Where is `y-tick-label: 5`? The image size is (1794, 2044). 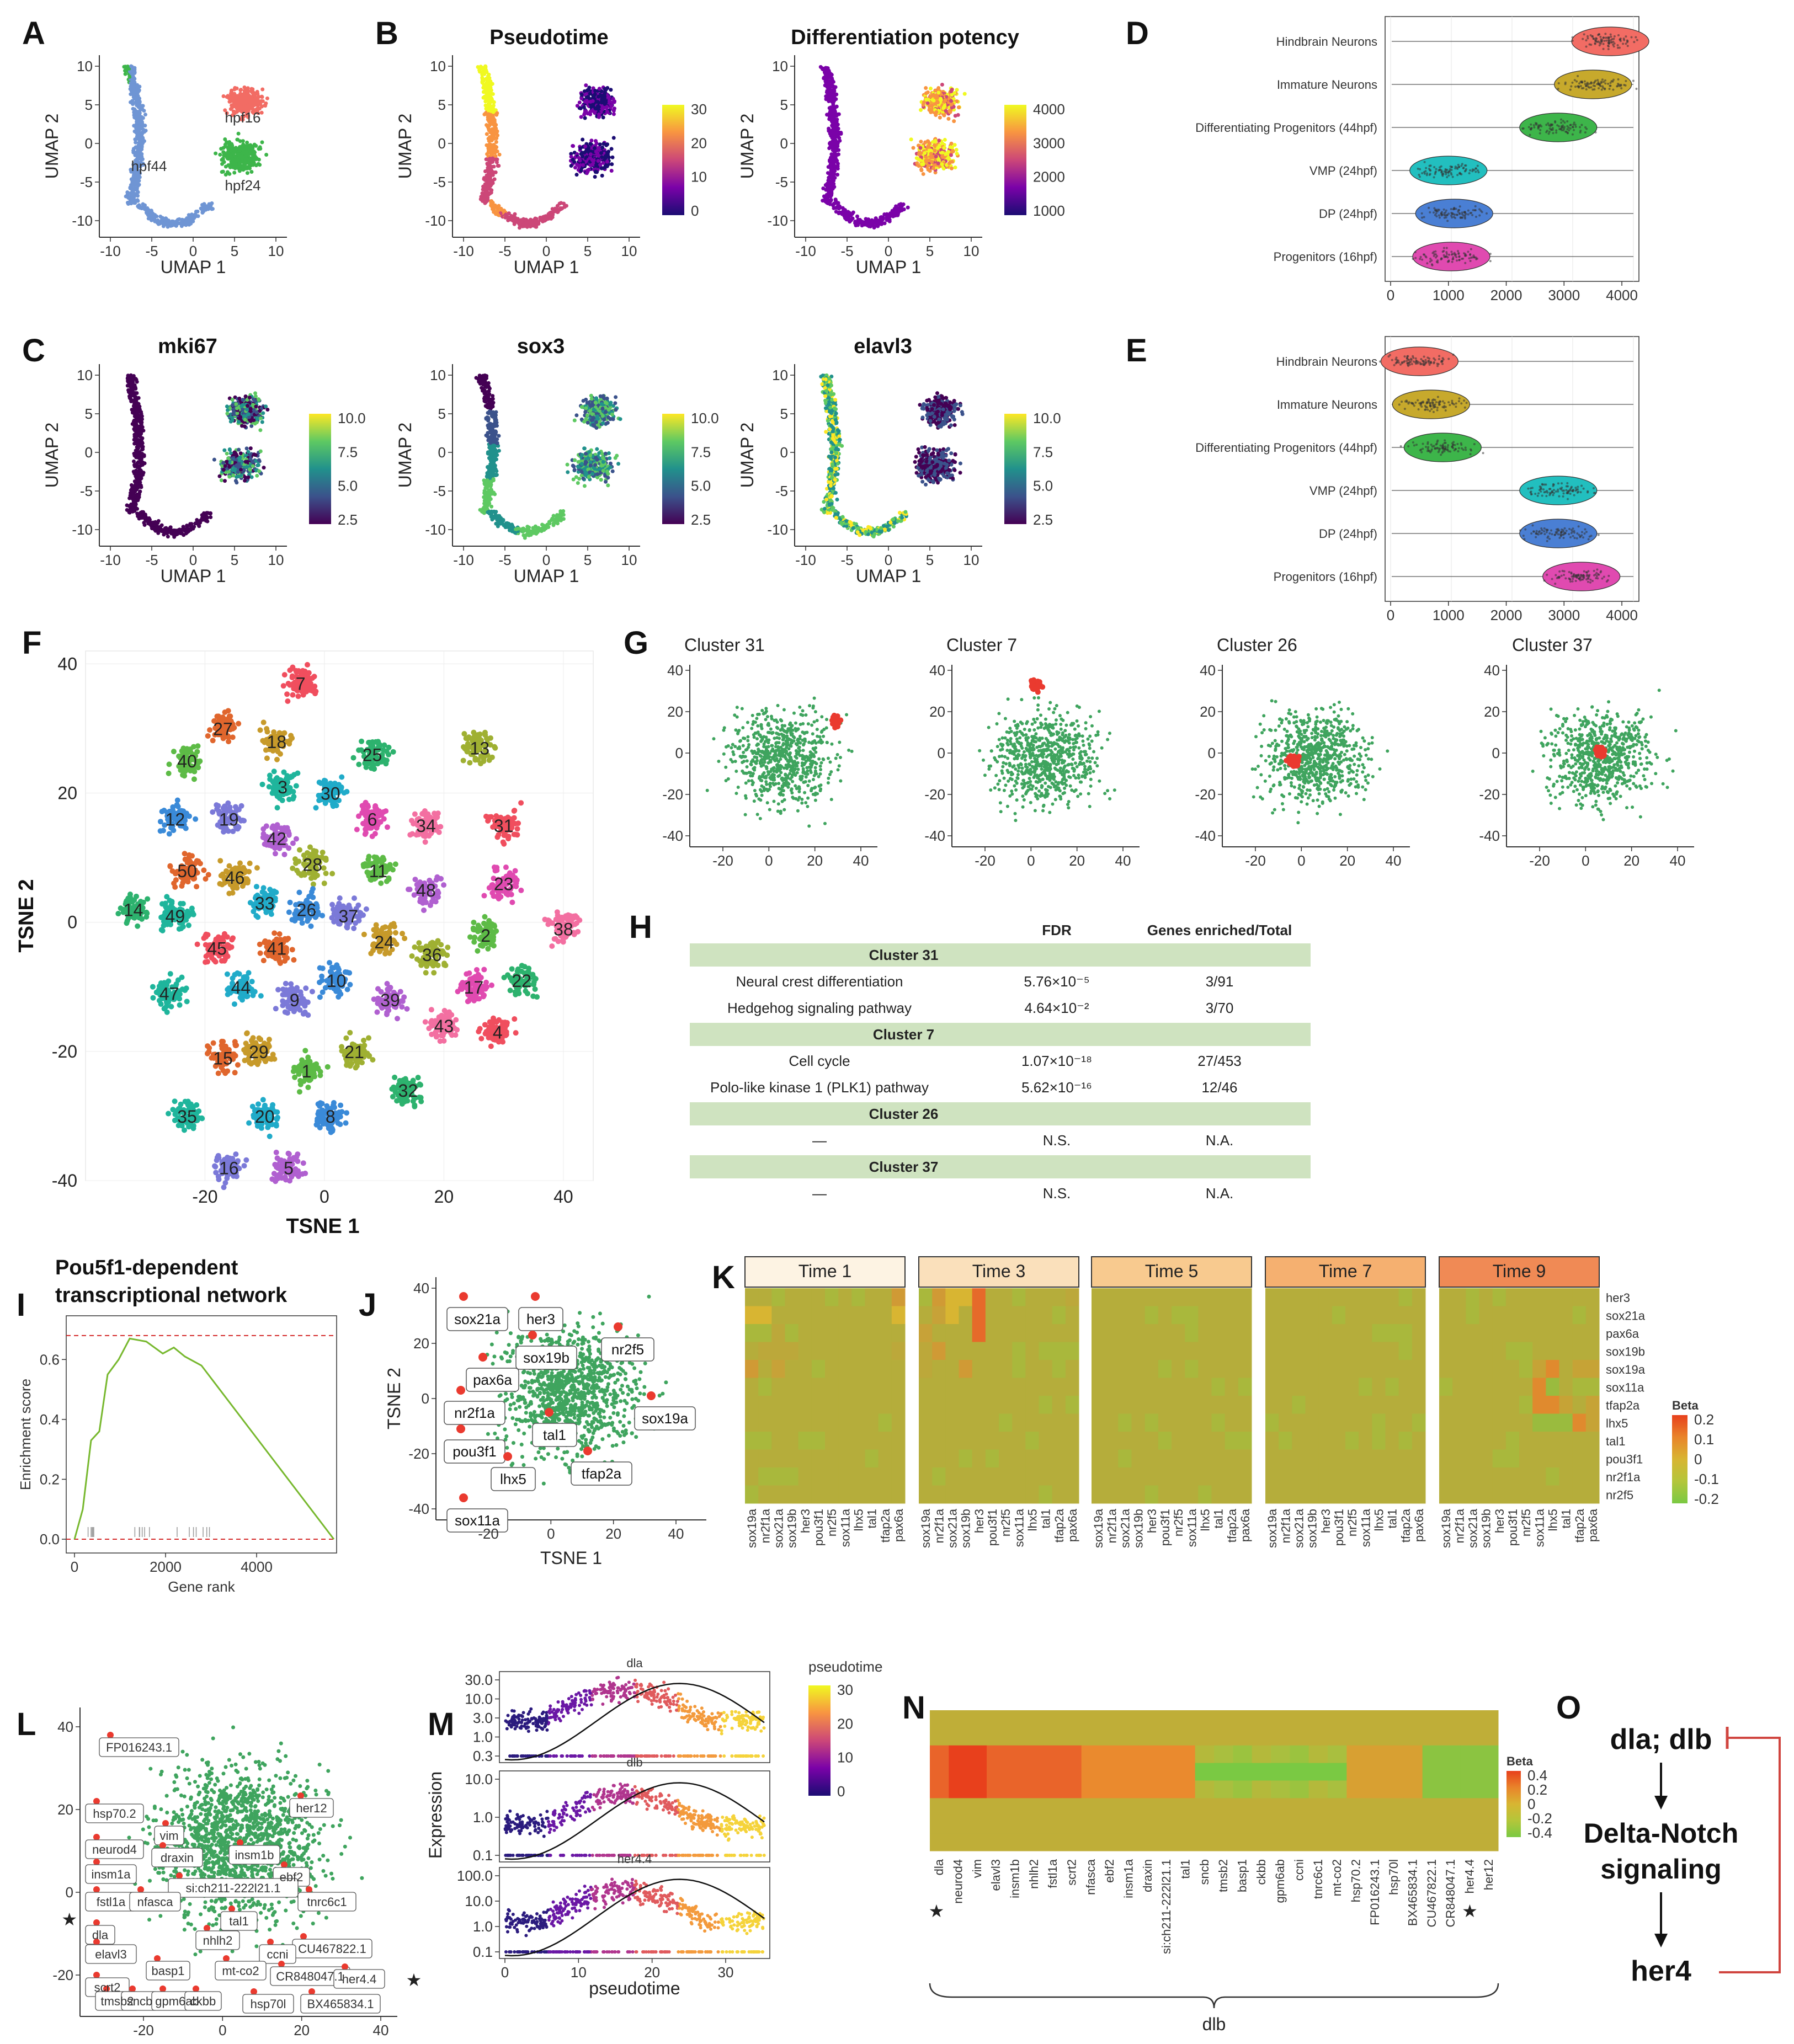
y-tick-label: 5 is located at coordinates (89, 105).